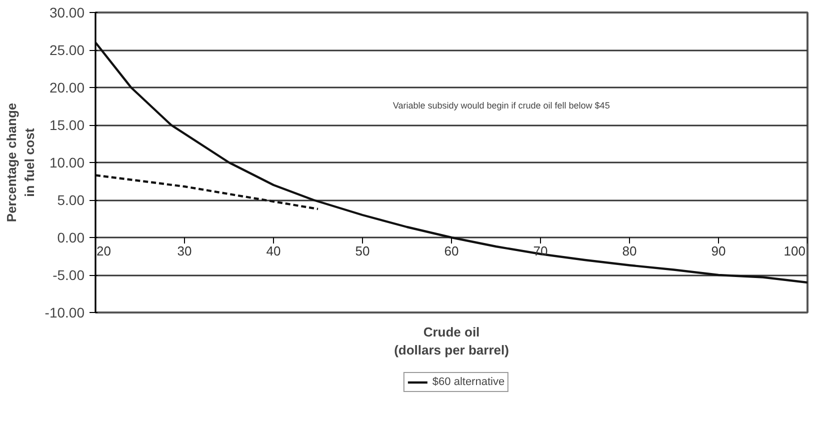  Describe the element at coordinates (795, 251) in the screenshot. I see `x-tick-label: 100` at that location.